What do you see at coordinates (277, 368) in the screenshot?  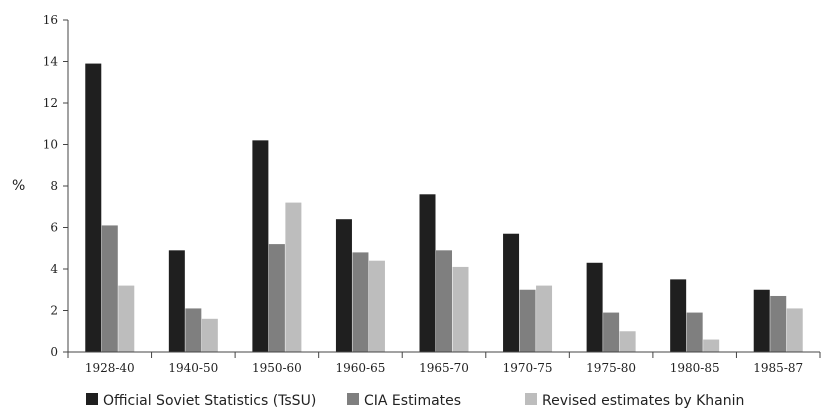 I see `x-tick-label: 1950-60` at bounding box center [277, 368].